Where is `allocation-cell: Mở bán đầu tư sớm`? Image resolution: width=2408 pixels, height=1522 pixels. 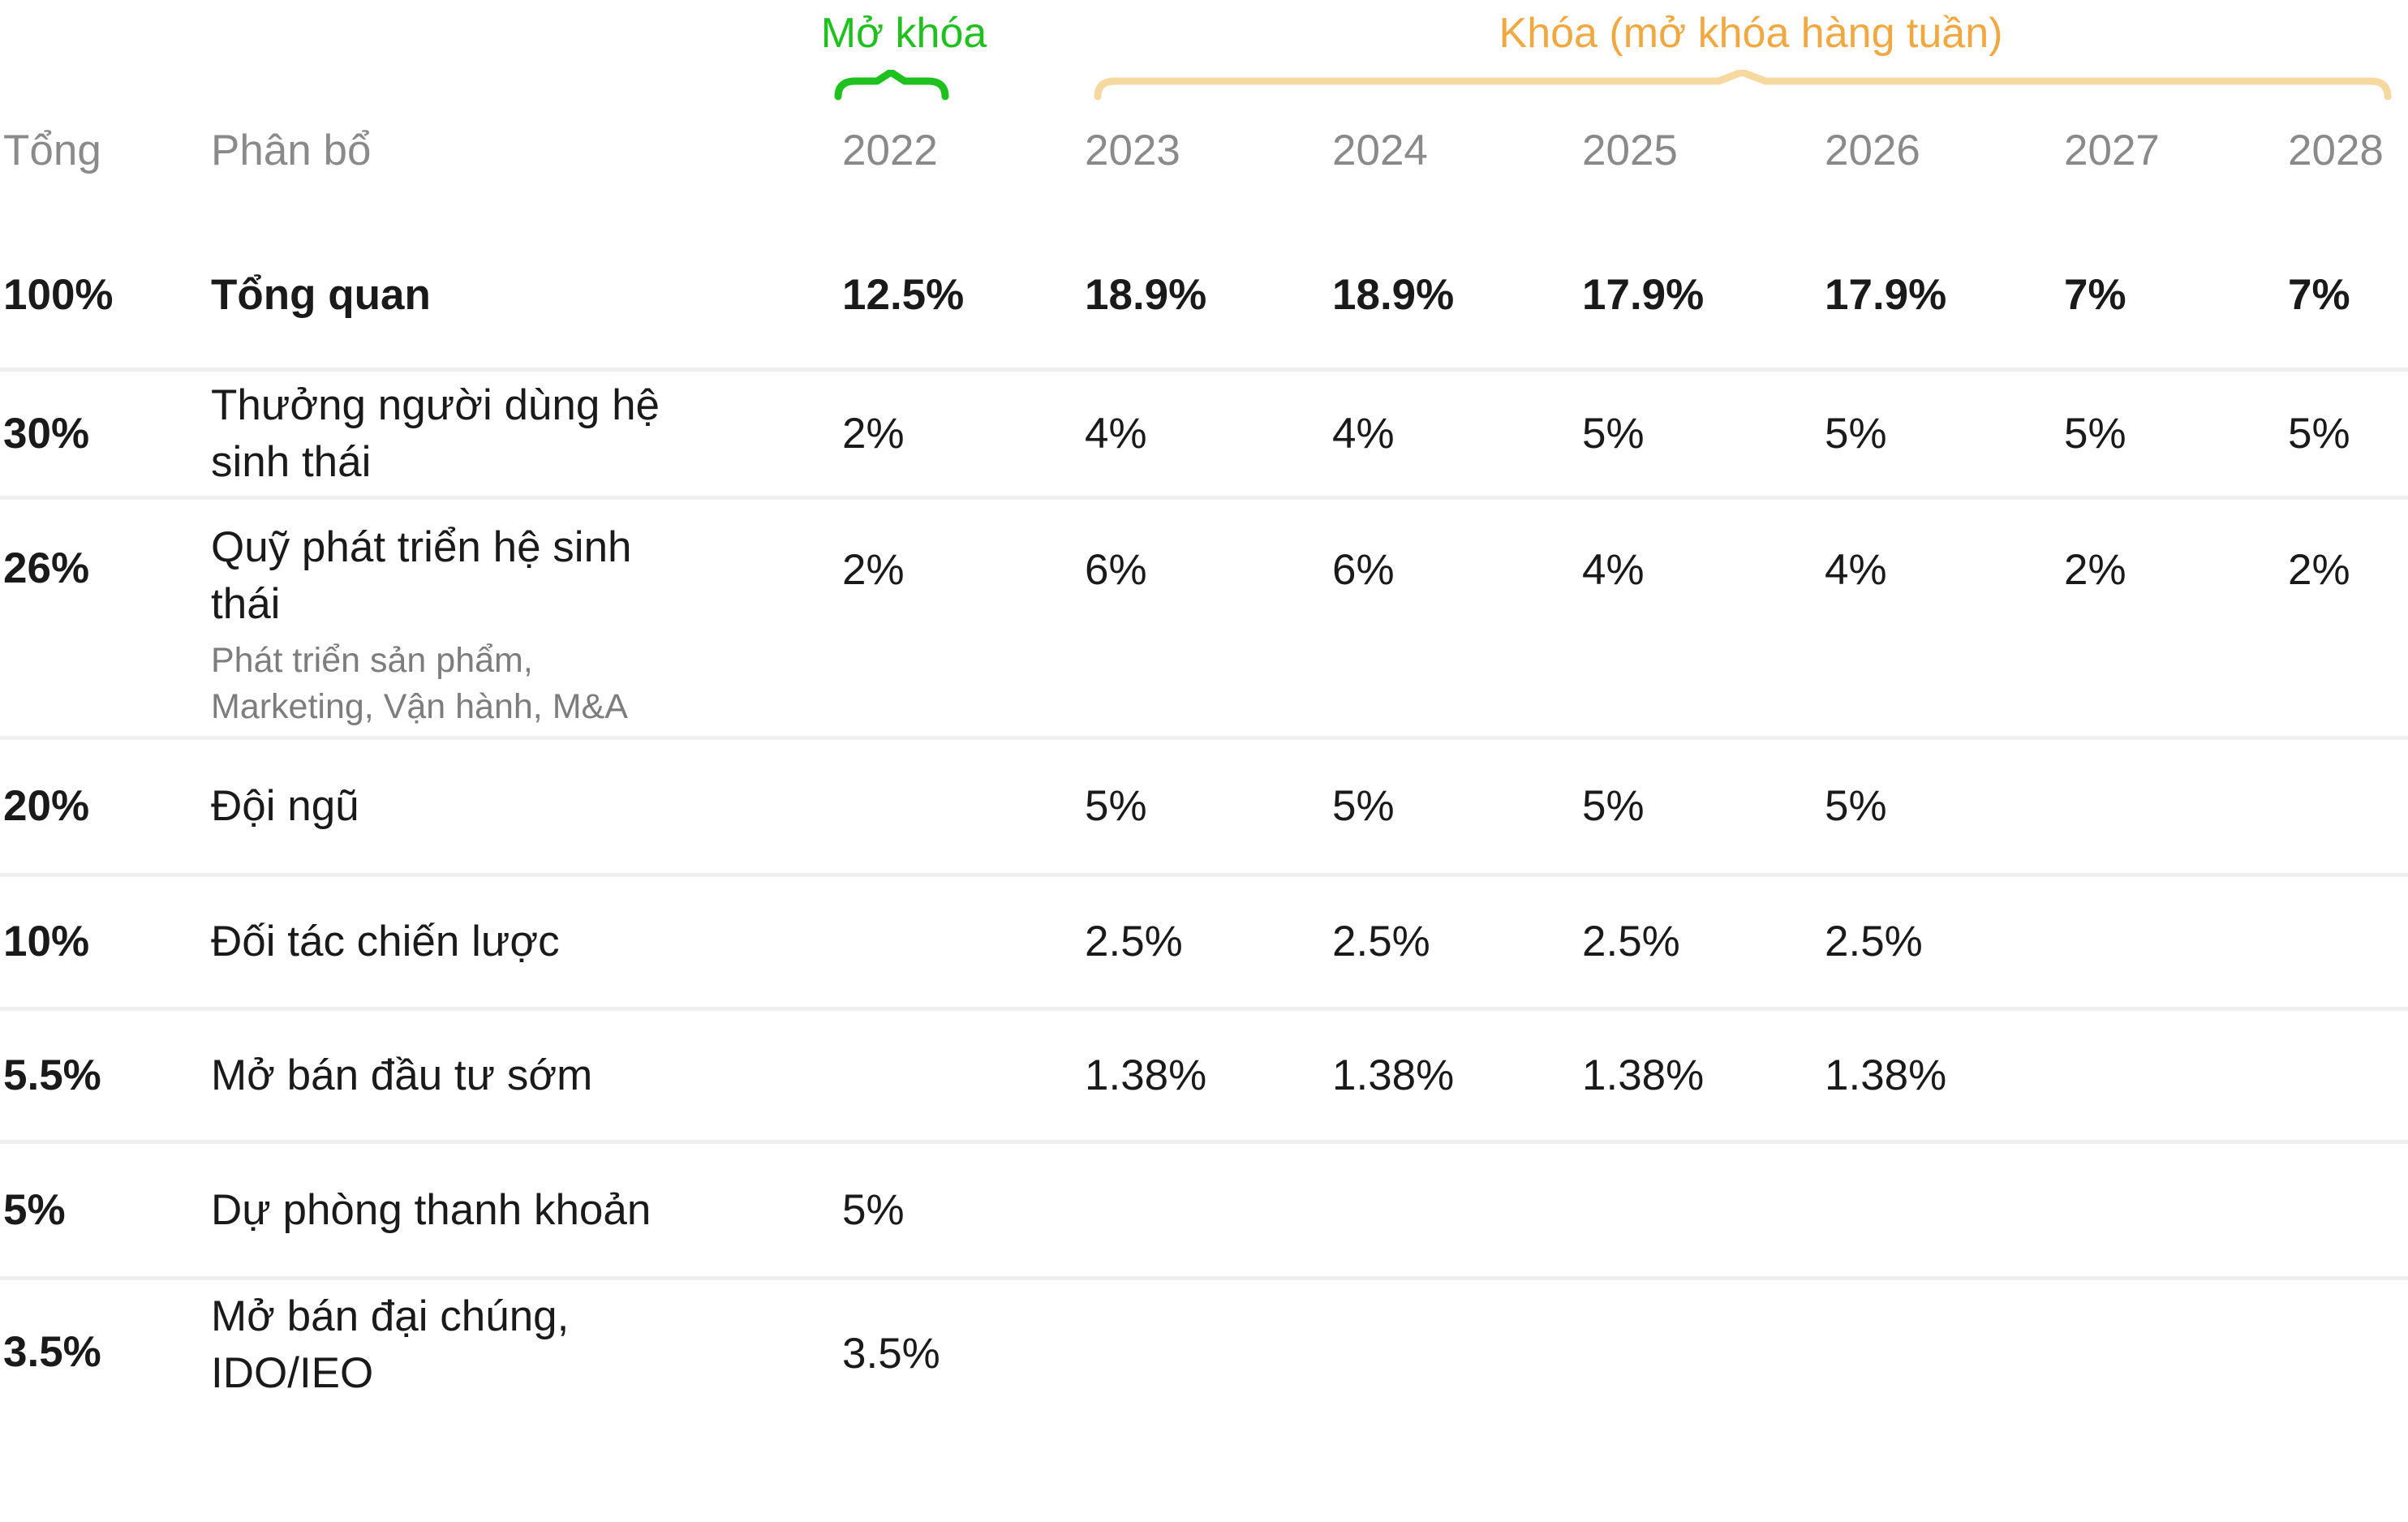 allocation-cell: Mở bán đầu tư sớm is located at coordinates (526, 1075).